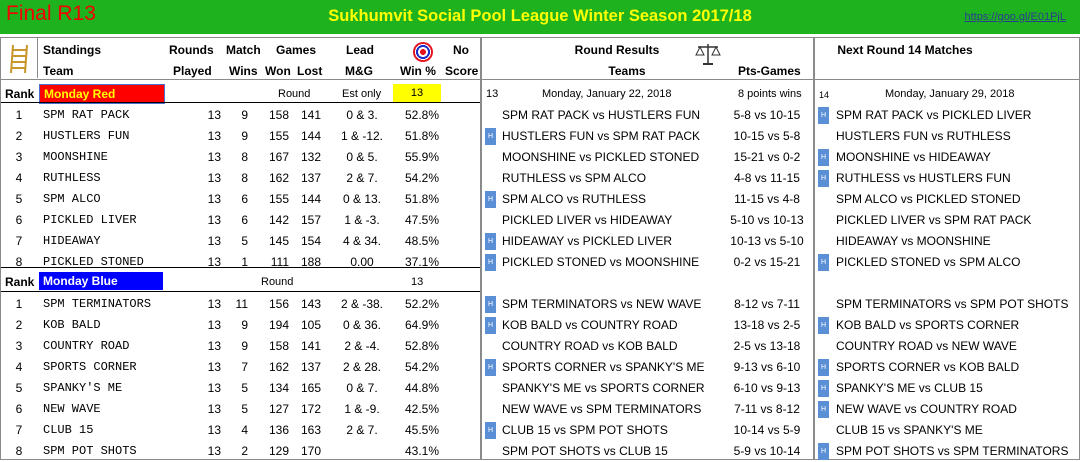 The image size is (1080, 462). What do you see at coordinates (362, 136) in the screenshot?
I see `lead-cell: 1 & -12.` at bounding box center [362, 136].